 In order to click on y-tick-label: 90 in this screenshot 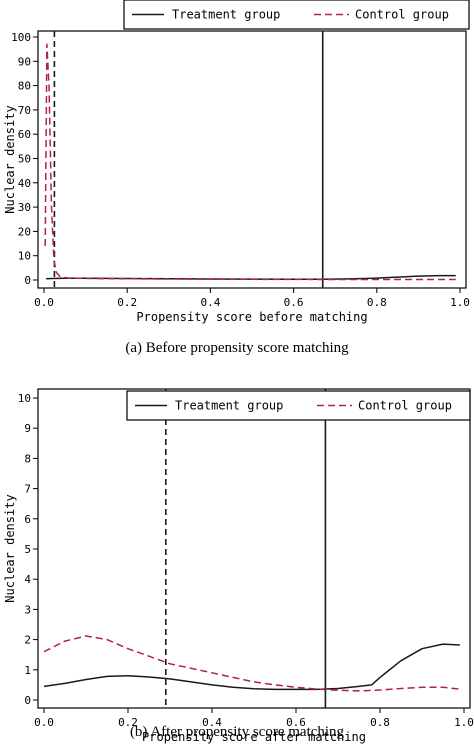, I will do `click(24, 61)`.